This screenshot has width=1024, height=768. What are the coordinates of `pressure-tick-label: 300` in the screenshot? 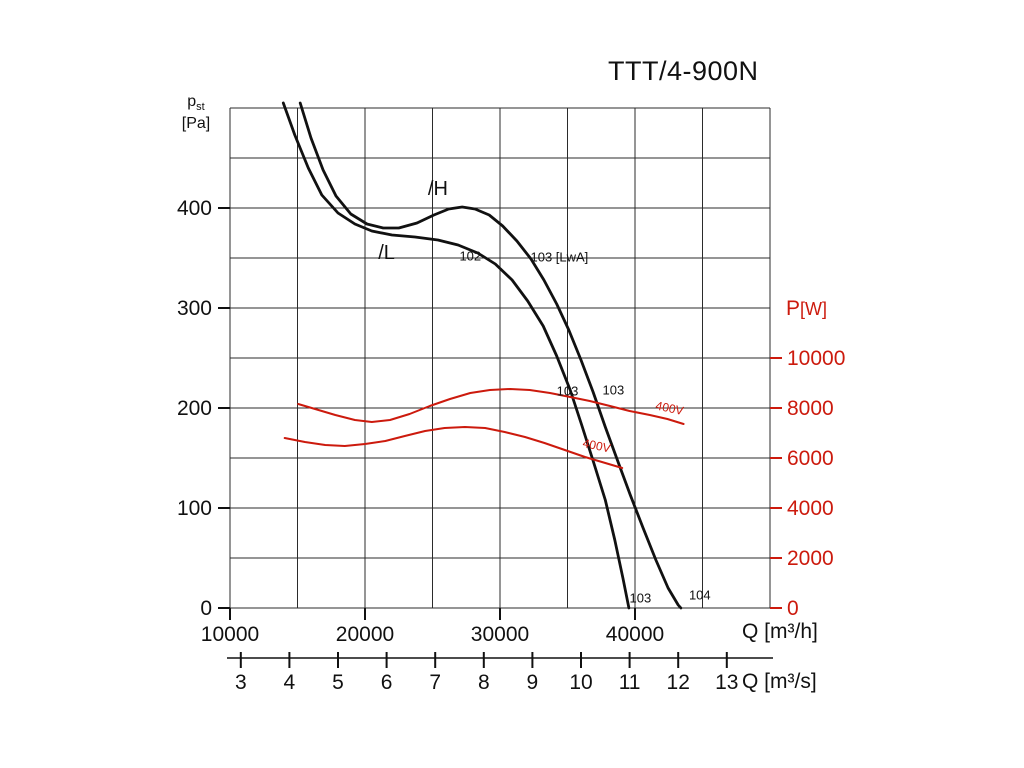 It's located at (194, 308).